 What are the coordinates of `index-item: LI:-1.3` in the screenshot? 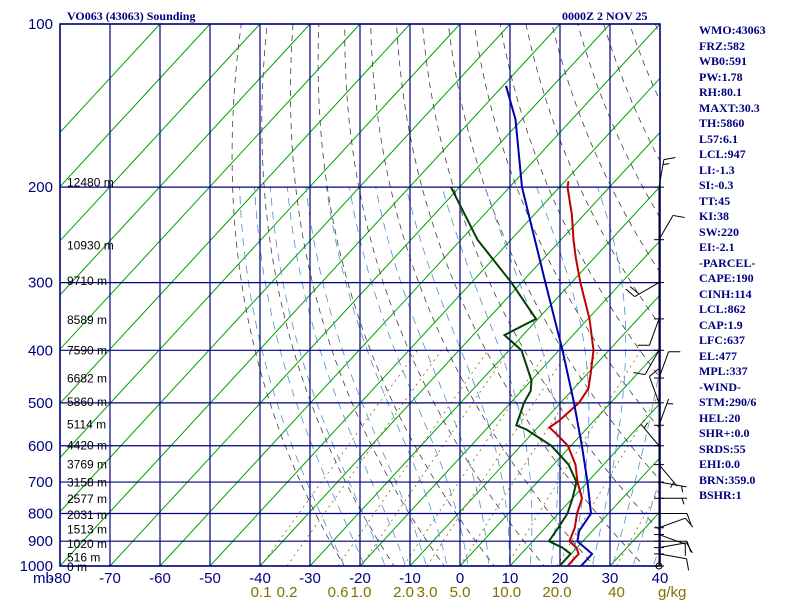 It's located at (717, 169).